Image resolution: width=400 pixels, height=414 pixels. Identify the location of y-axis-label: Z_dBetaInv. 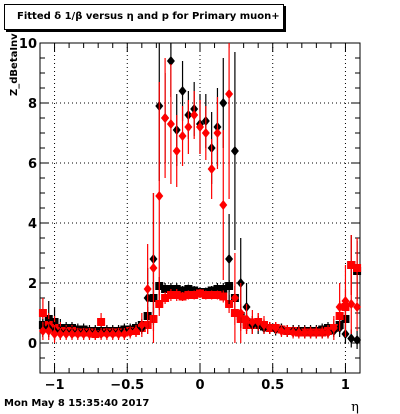
(14, 64).